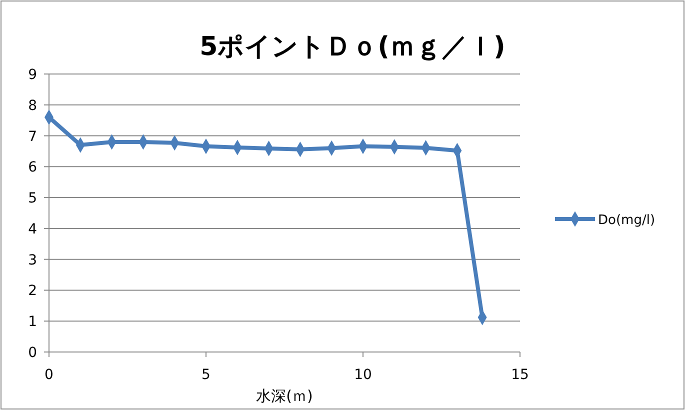  I want to click on y-tick-label: 5, so click(32, 198).